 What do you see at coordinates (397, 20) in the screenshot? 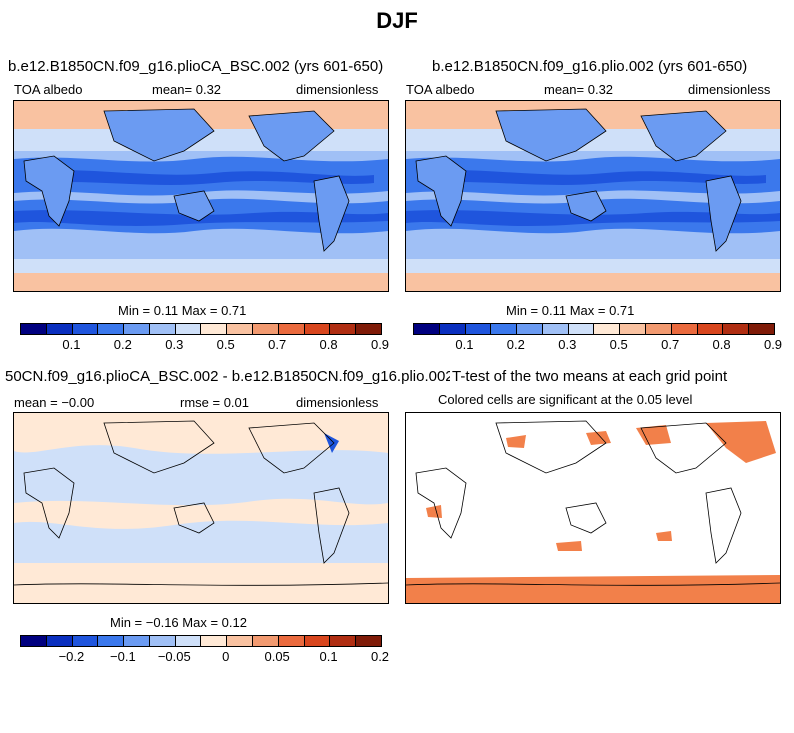
I see `figure-title: DJF` at bounding box center [397, 20].